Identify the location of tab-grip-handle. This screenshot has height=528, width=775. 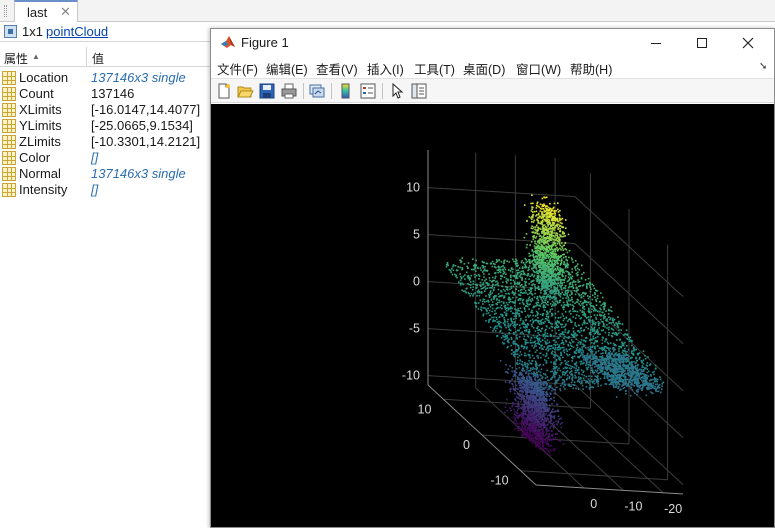
(5, 11).